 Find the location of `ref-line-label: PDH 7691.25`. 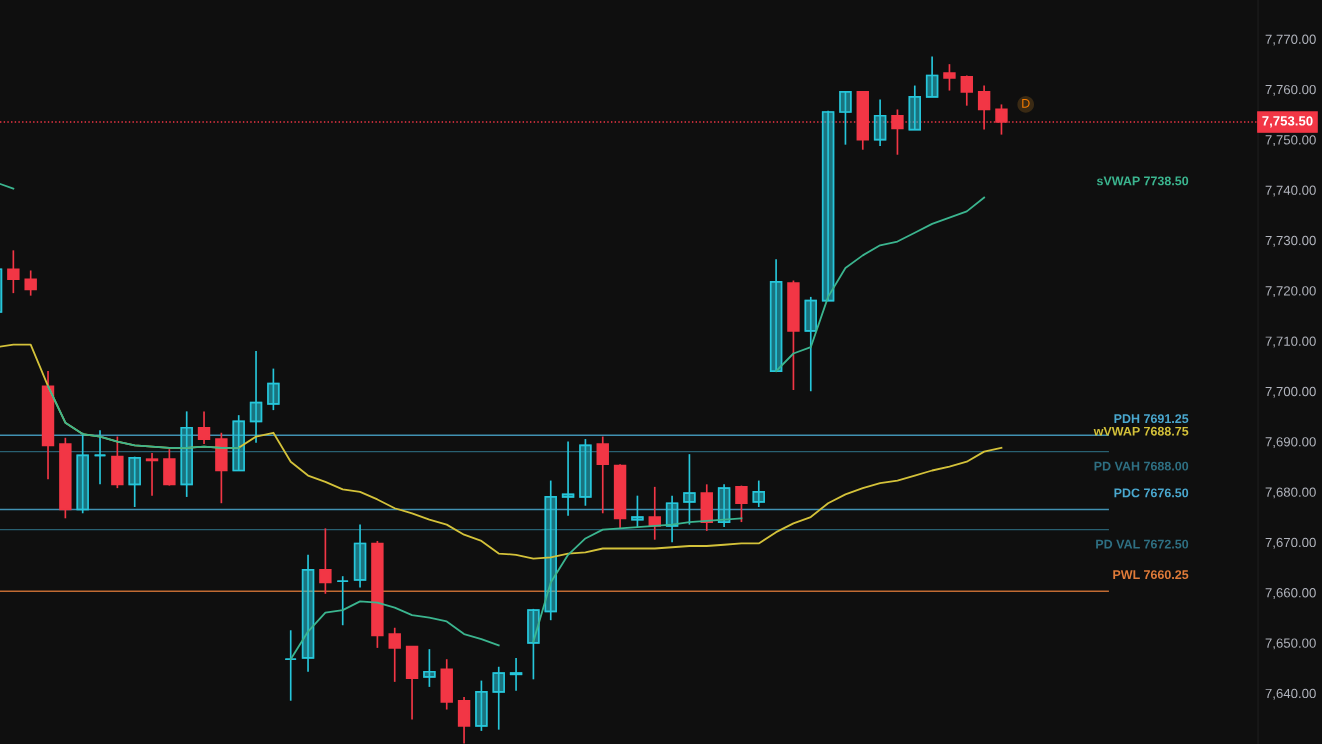

ref-line-label: PDH 7691.25 is located at coordinates (1151, 419).